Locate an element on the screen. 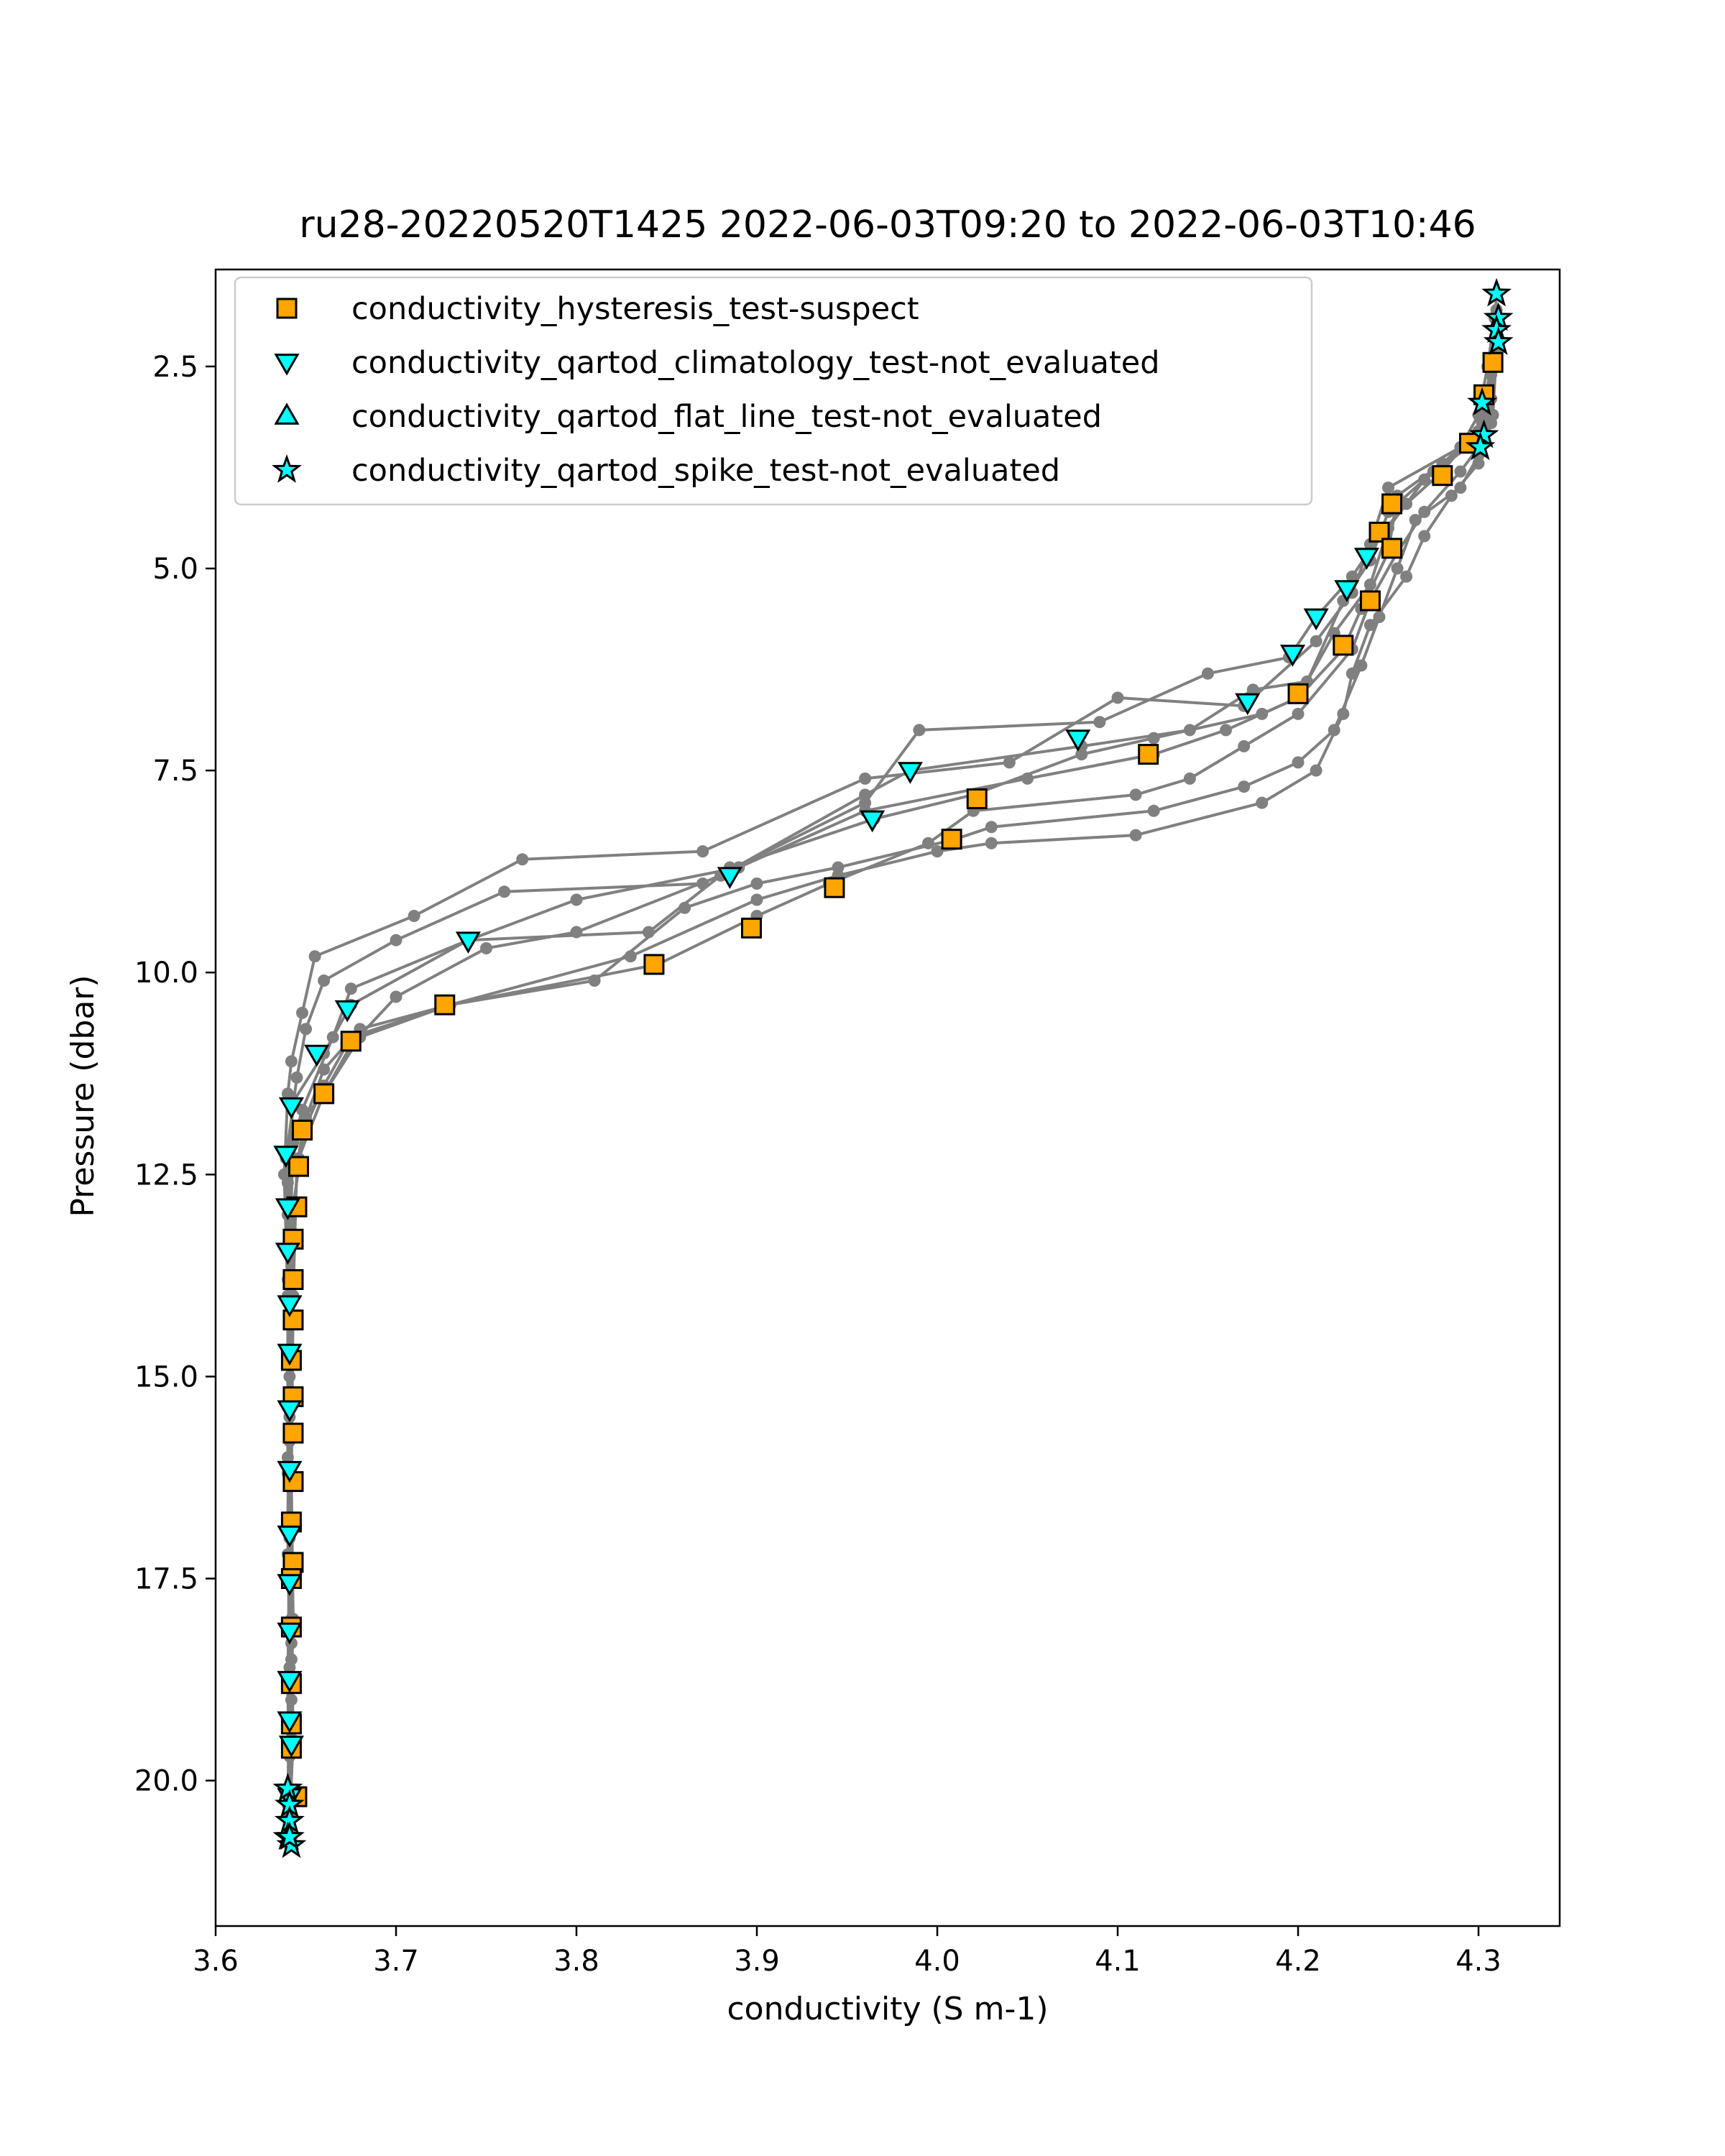 This screenshot has height=2156, width=1725. y-tick-label: 10.0 is located at coordinates (166, 974).